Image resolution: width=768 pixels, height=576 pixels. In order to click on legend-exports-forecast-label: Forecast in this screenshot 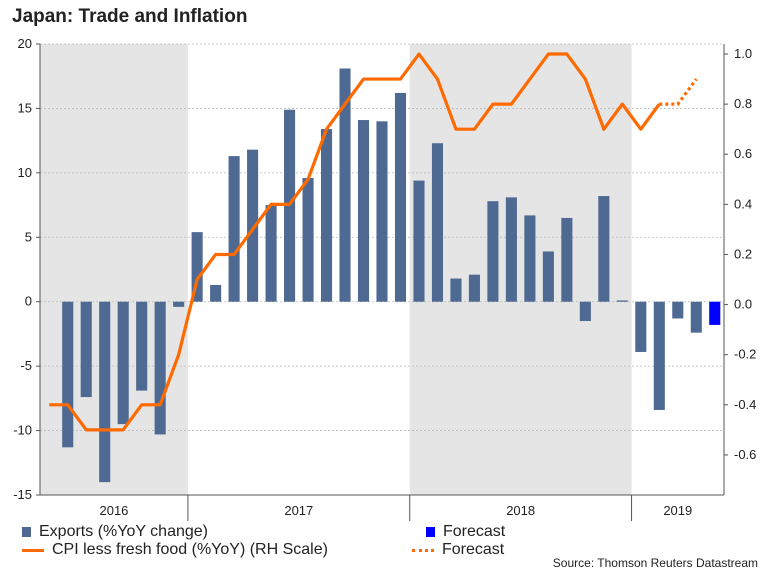, I will do `click(474, 531)`.